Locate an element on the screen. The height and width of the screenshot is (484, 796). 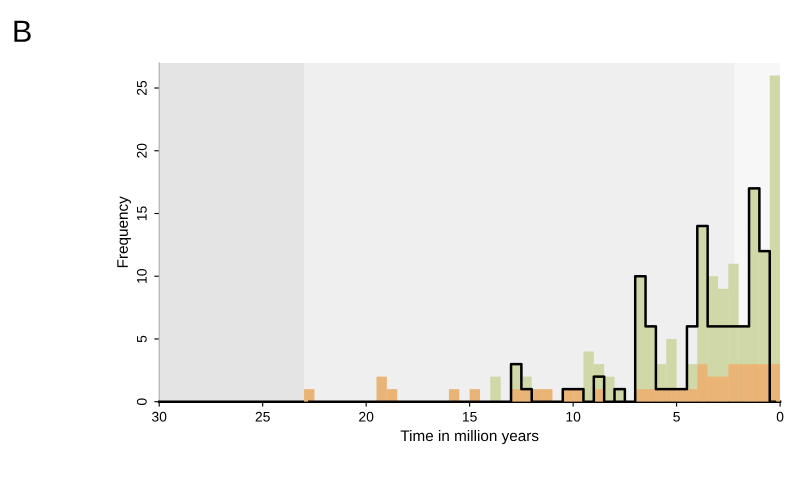
y-tick-label: 5 is located at coordinates (142, 339).